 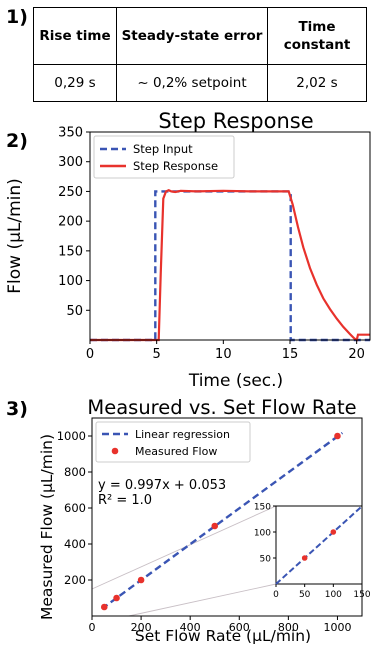 I want to click on x-tick-label: 5, so click(x=157, y=354).